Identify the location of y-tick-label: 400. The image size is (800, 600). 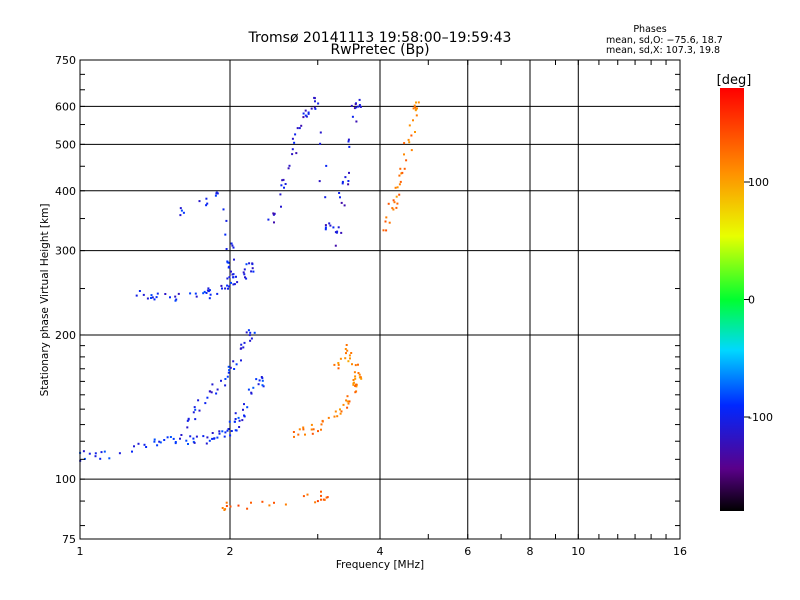
(65, 191).